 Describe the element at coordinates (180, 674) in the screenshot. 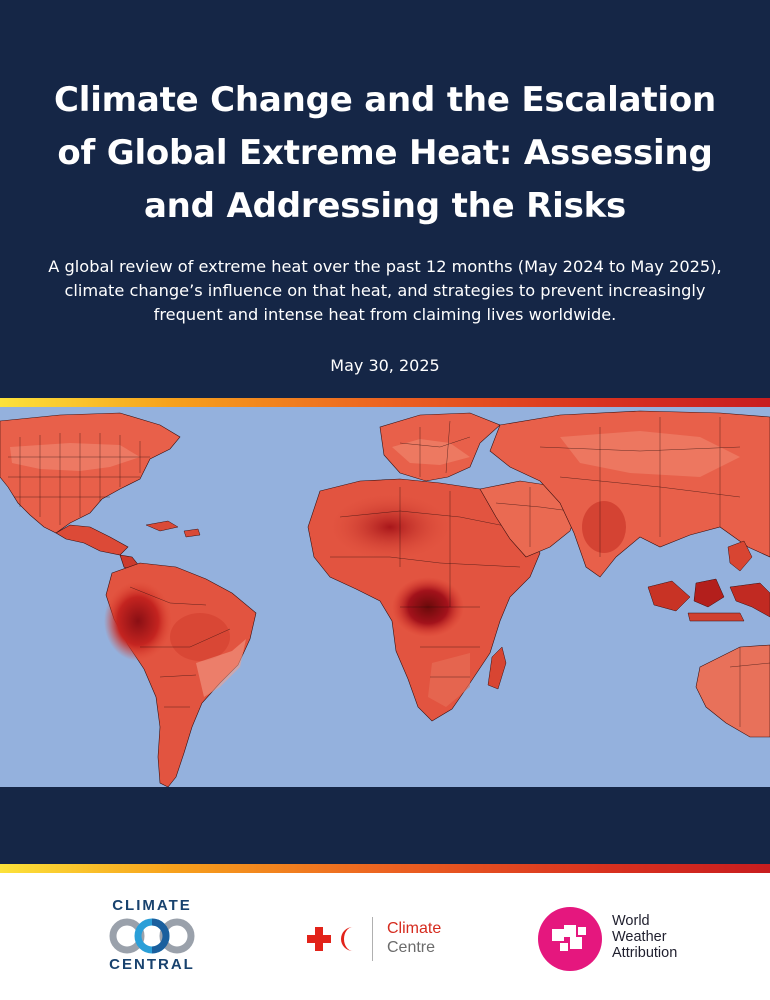

I see `south-america-region` at that location.